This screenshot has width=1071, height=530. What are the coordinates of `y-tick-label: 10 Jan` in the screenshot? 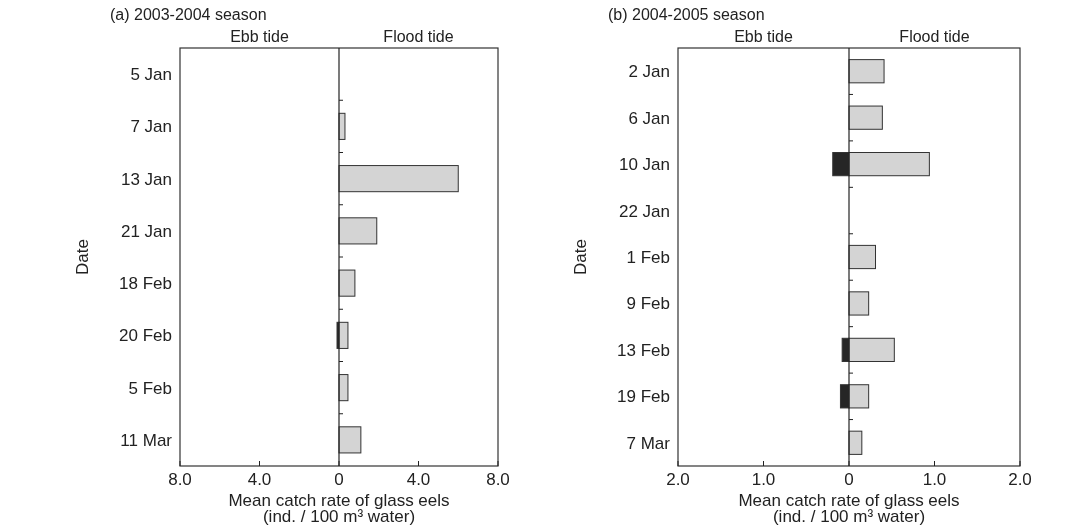 It's located at (644, 165).